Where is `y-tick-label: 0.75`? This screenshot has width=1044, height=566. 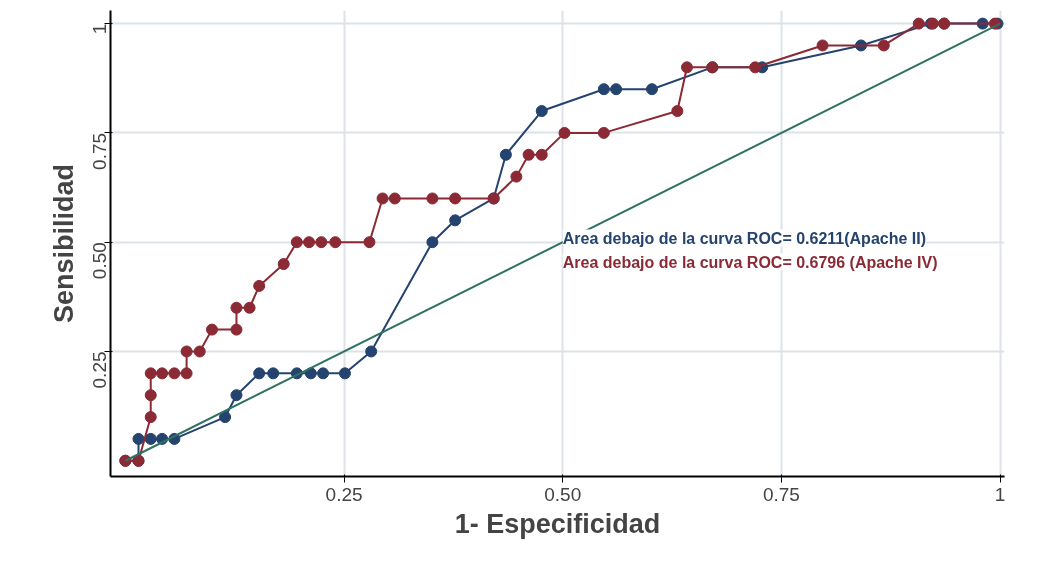 y-tick-label: 0.75 is located at coordinates (99, 151).